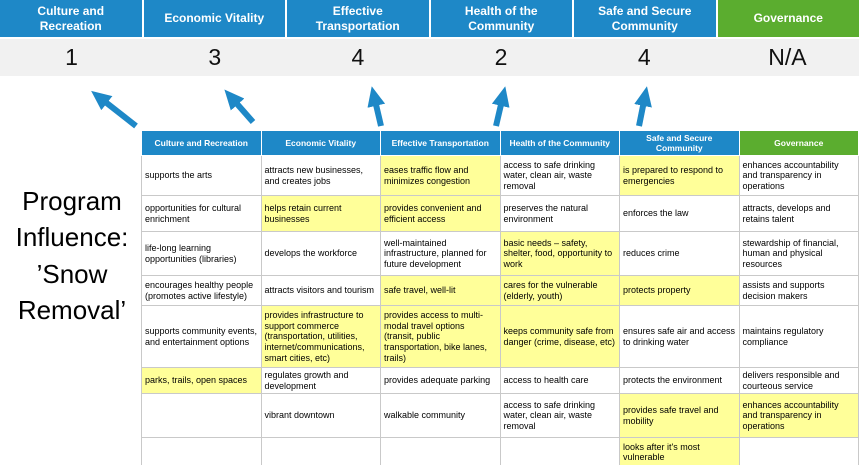  What do you see at coordinates (71, 57) in the screenshot?
I see `score-culture-and-recreation: 1` at bounding box center [71, 57].